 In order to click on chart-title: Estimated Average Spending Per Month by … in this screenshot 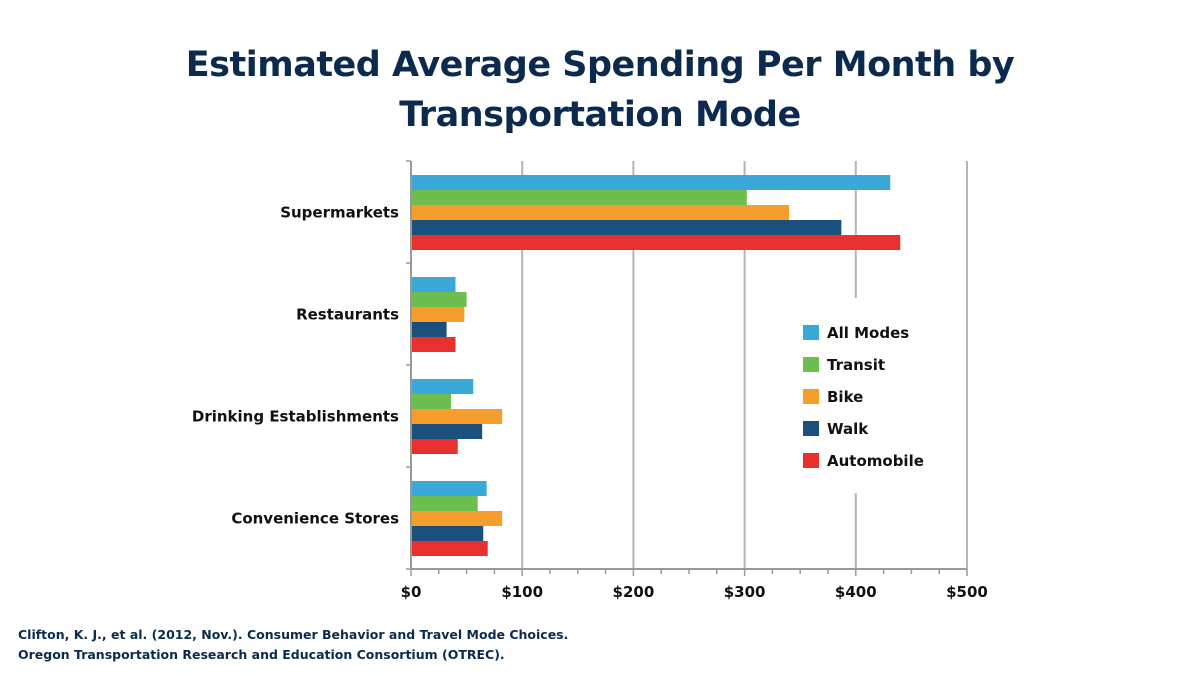, I will do `click(600, 90)`.